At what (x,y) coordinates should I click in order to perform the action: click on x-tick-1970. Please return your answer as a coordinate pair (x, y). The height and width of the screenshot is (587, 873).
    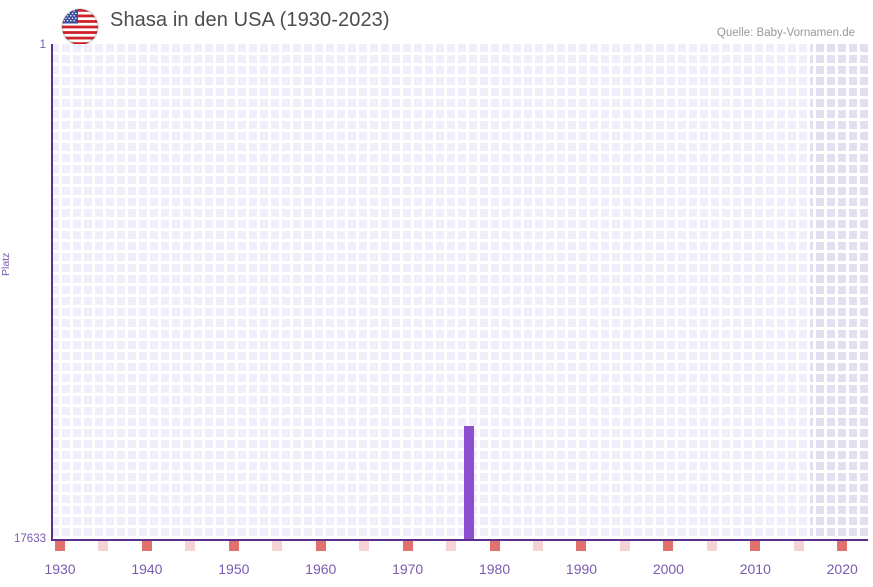
    Looking at the image, I should click on (407, 546).